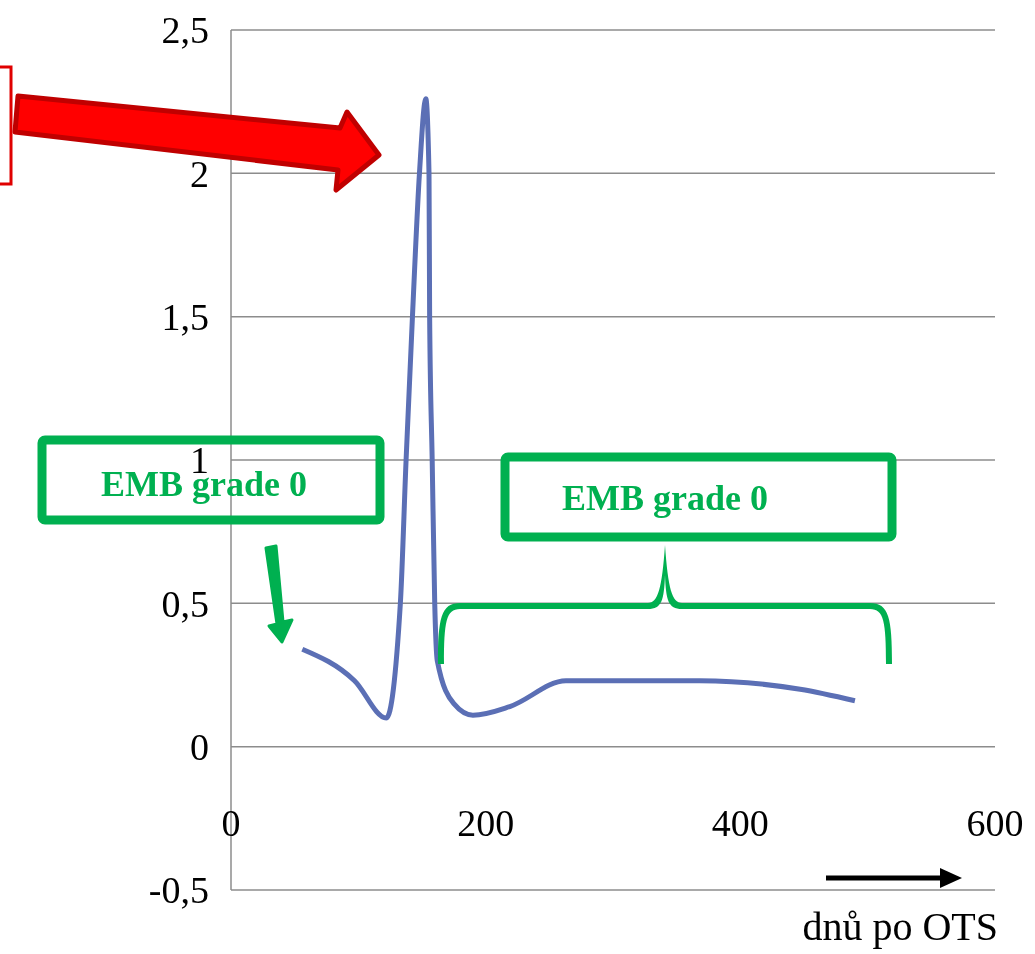 The width and height of the screenshot is (1035, 954). Describe the element at coordinates (900, 926) in the screenshot. I see `x-axis-title: dnů po OTS` at that location.